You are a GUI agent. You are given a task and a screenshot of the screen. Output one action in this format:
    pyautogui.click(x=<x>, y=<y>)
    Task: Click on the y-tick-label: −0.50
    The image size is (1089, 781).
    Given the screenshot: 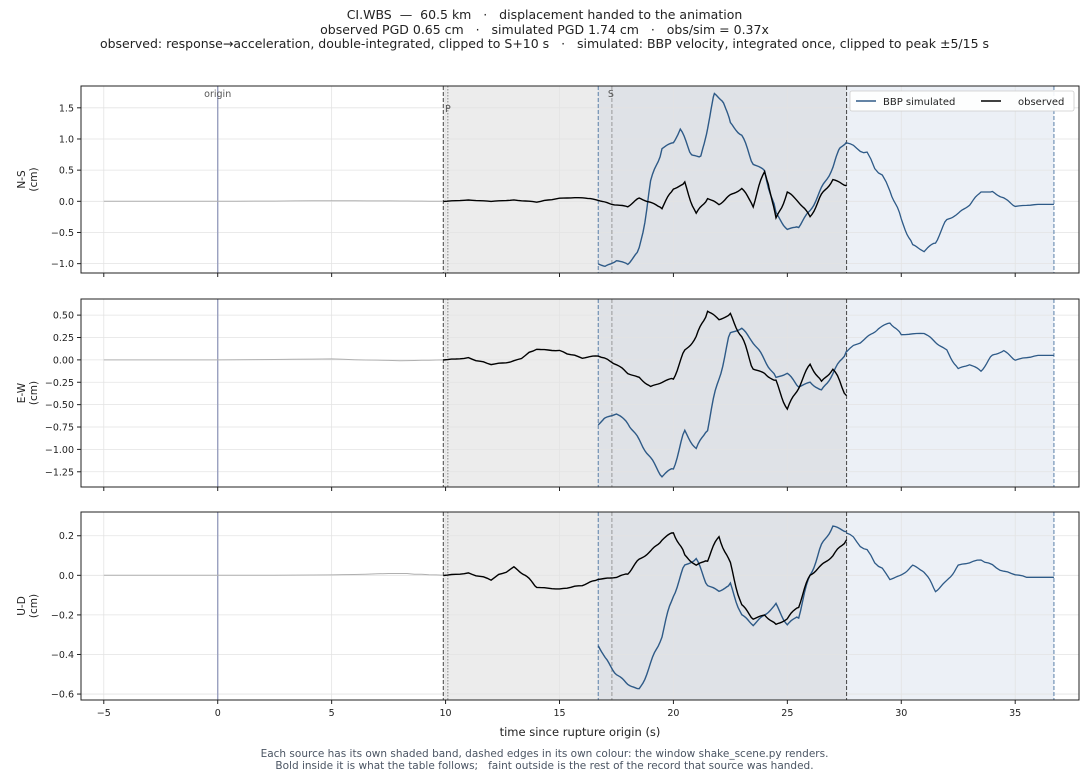 What is the action you would take?
    pyautogui.click(x=59, y=405)
    